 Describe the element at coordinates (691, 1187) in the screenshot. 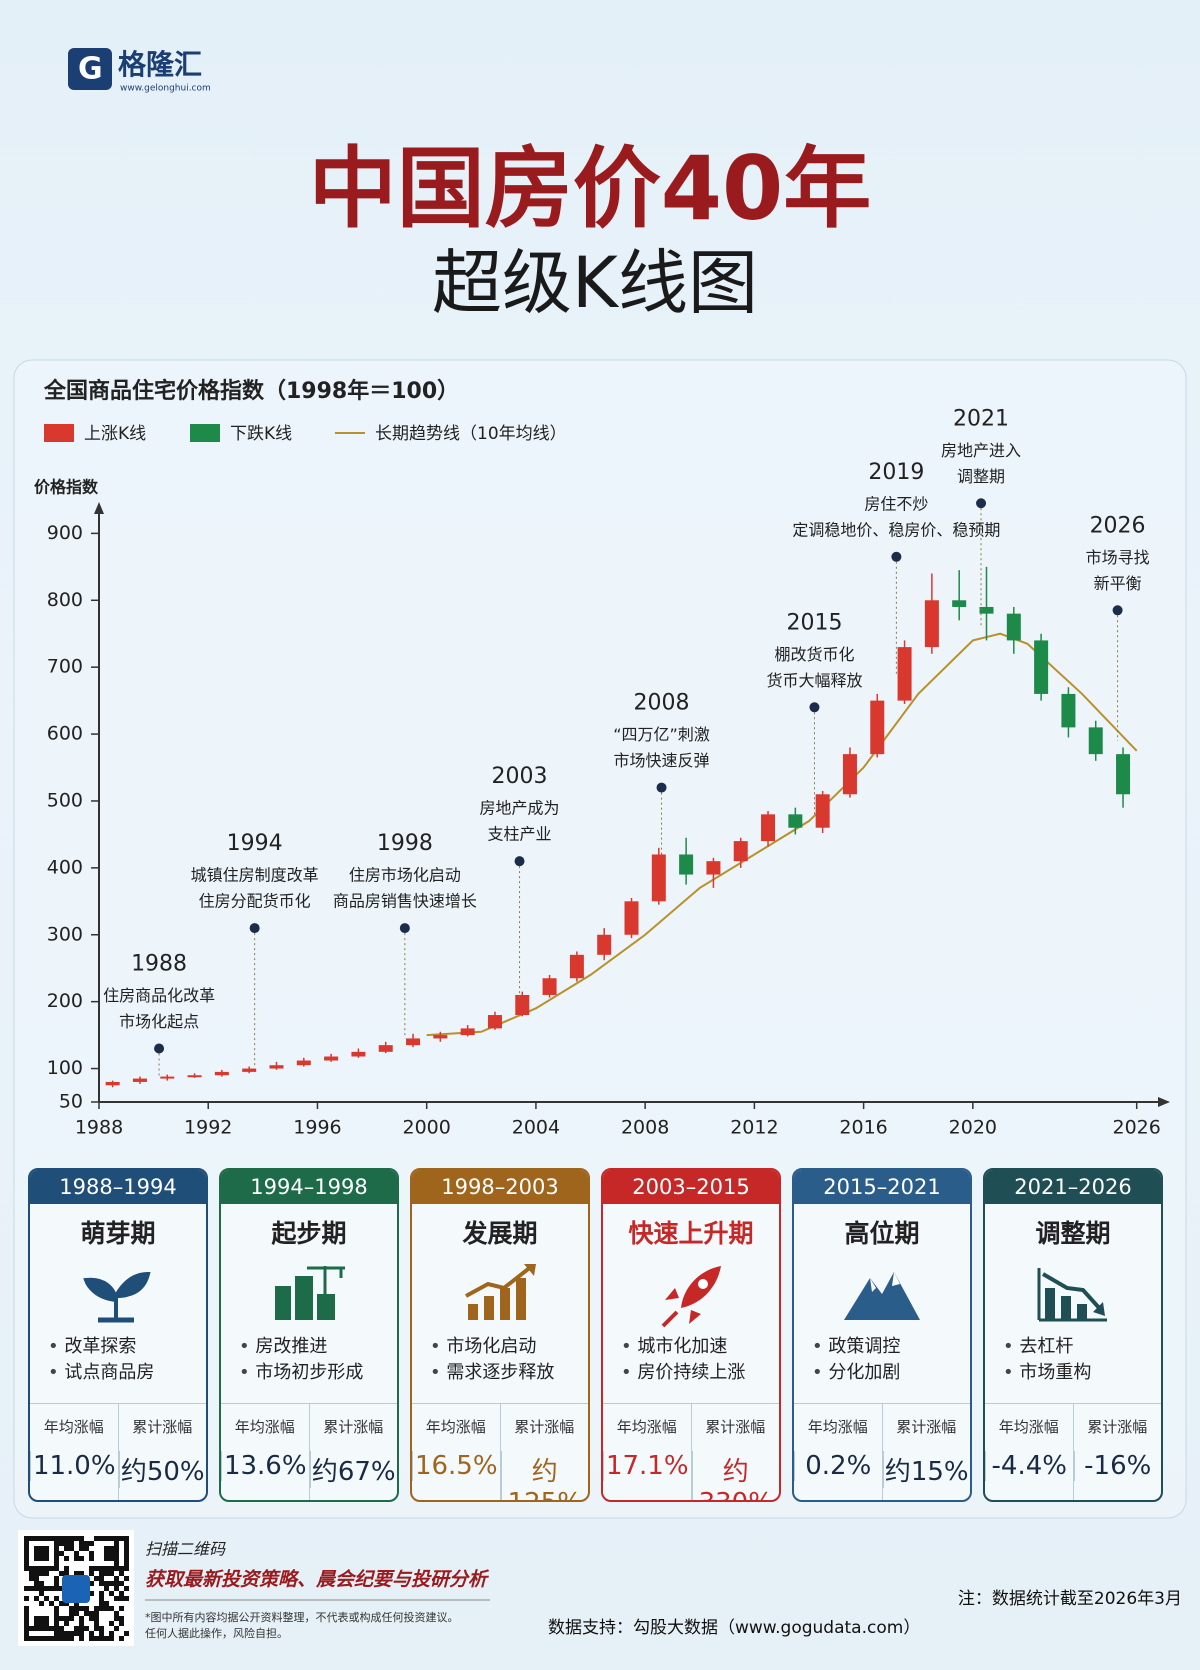

I see `phase-period: 2003–2015` at that location.